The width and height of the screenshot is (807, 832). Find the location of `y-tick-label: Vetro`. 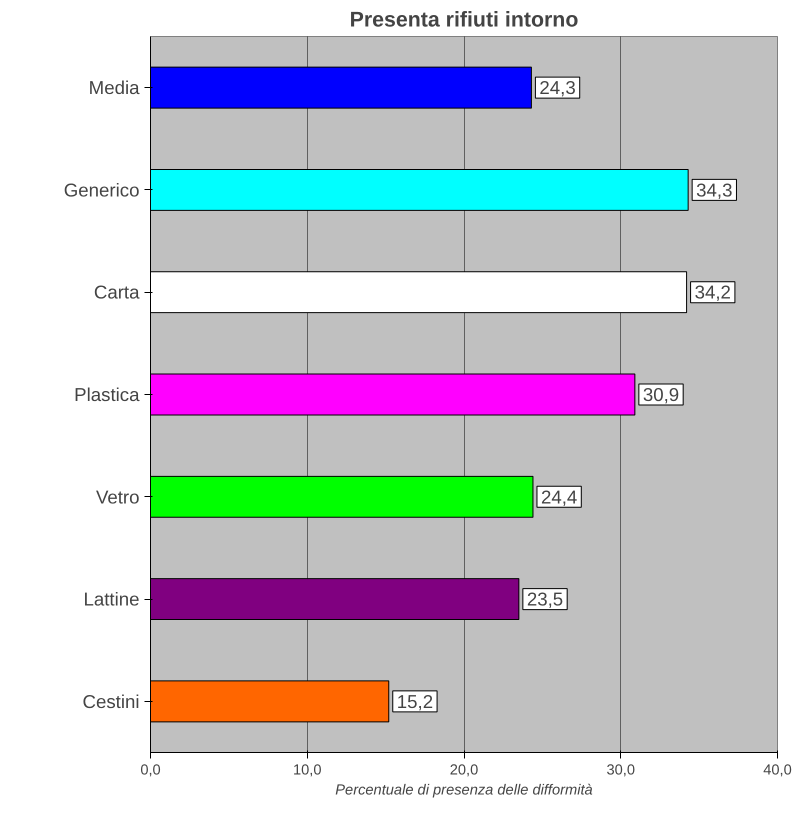

y-tick-label: Vetro is located at coordinates (118, 497).